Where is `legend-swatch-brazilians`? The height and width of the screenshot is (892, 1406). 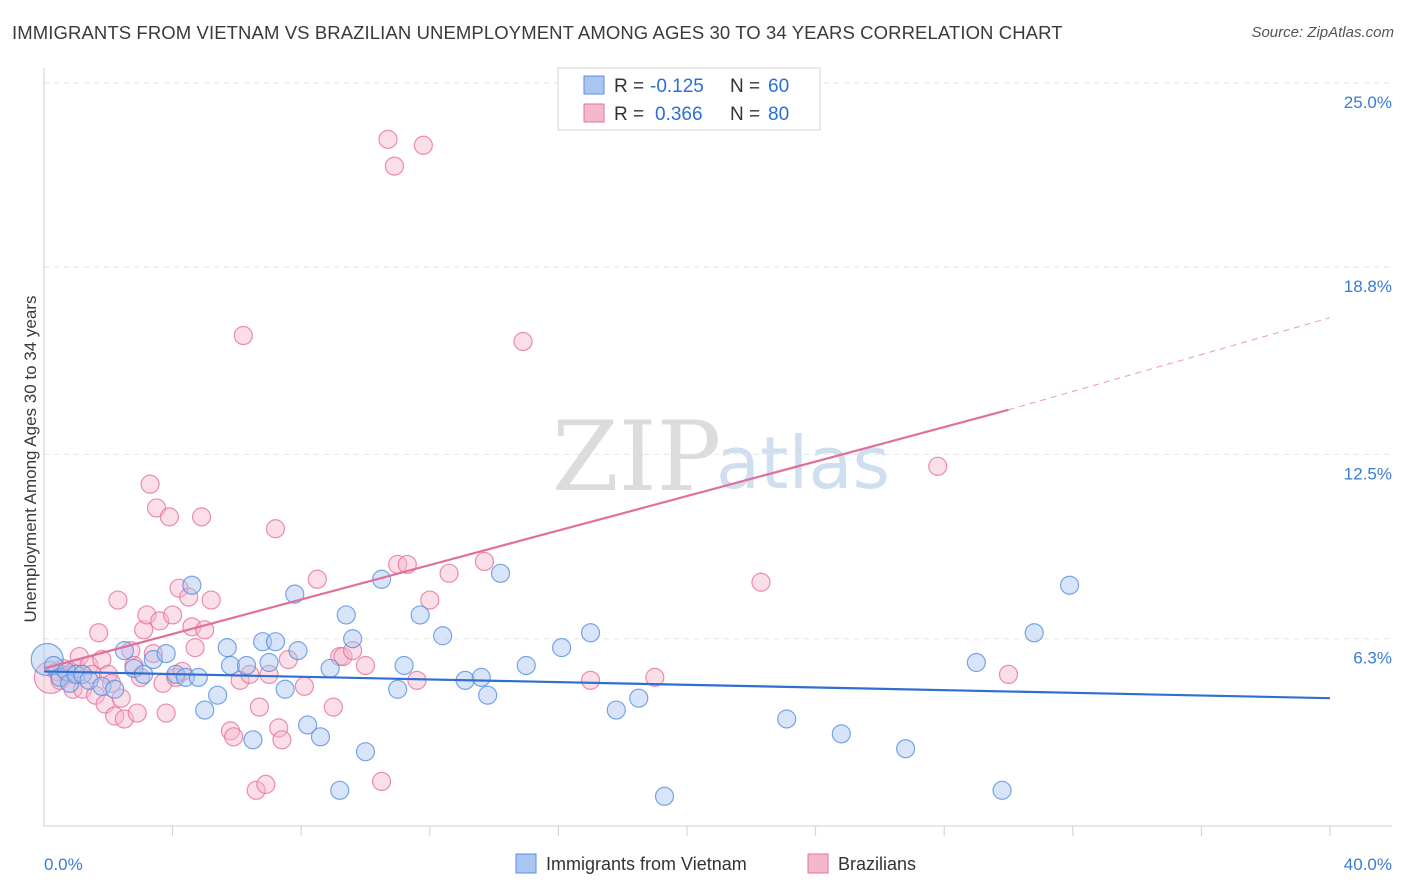 legend-swatch-brazilians is located at coordinates (594, 113).